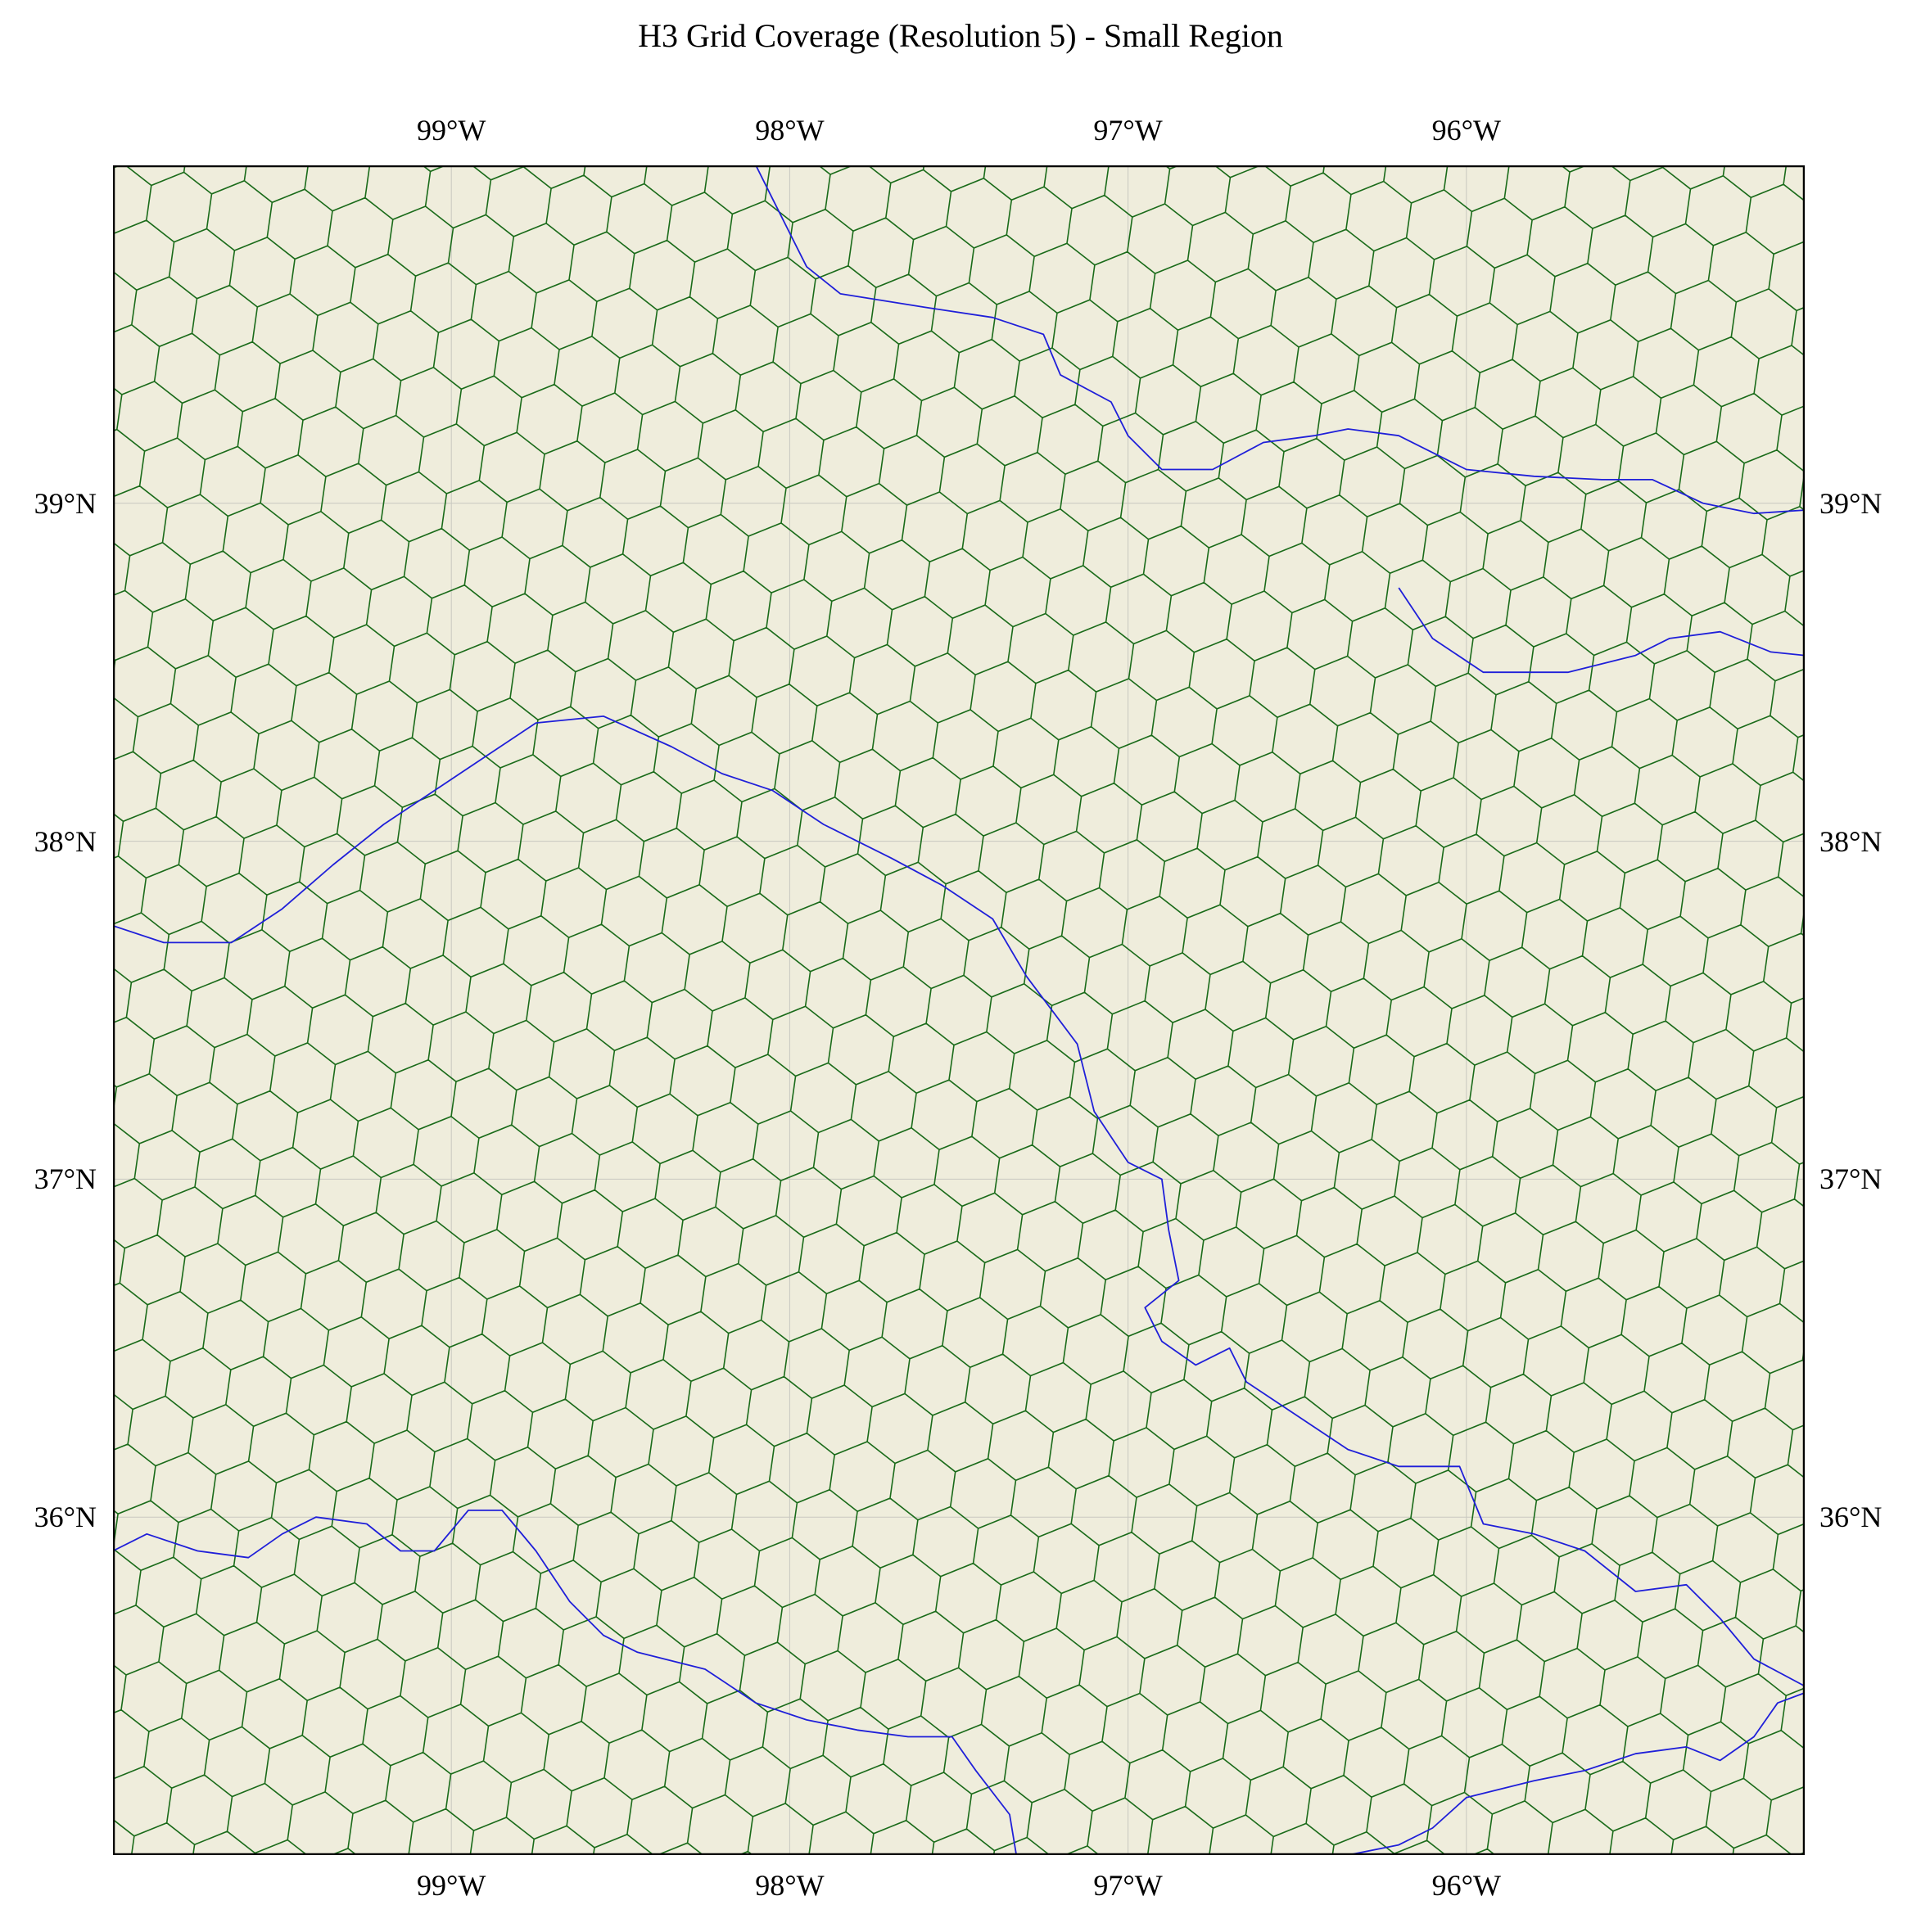 This screenshot has width=1921, height=1932. Describe the element at coordinates (65, 1517) in the screenshot. I see `lat-tick-label-left: 36°N` at that location.